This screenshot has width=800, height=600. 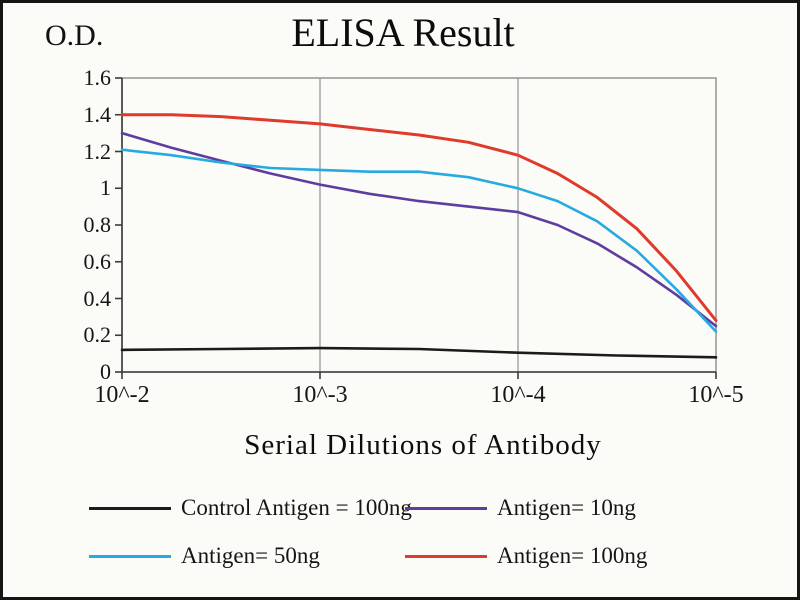 What do you see at coordinates (97, 77) in the screenshot?
I see `y-tick-label: 1.6` at bounding box center [97, 77].